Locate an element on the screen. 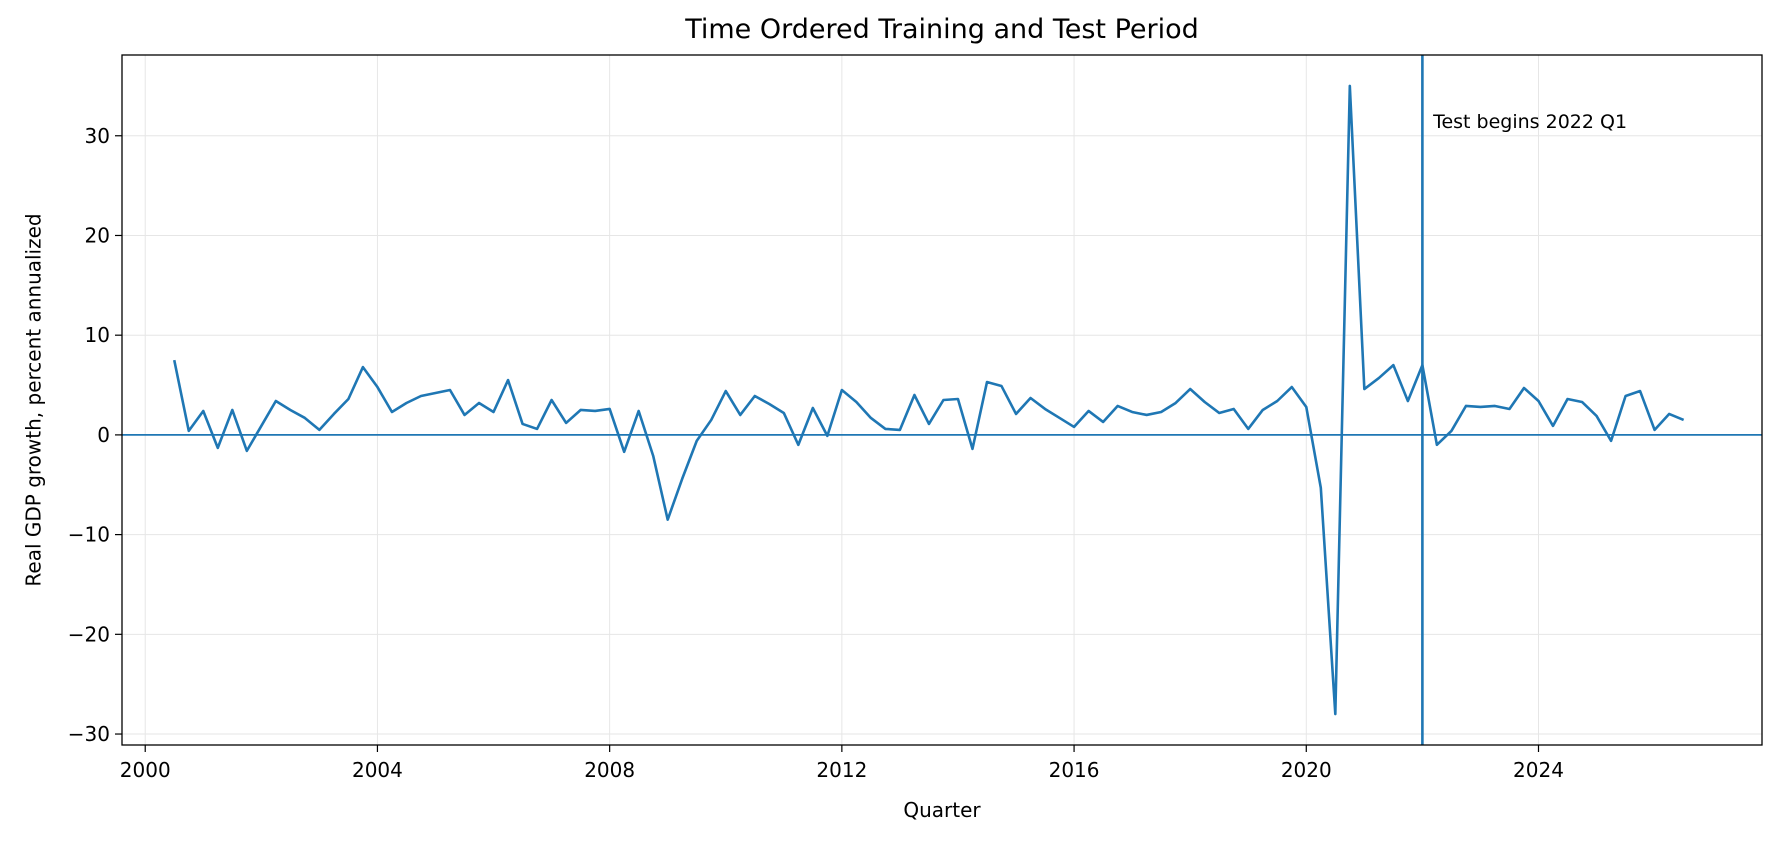 Image resolution: width=1781 pixels, height=841 pixels. x-axis-title: Quarter is located at coordinates (942, 810).